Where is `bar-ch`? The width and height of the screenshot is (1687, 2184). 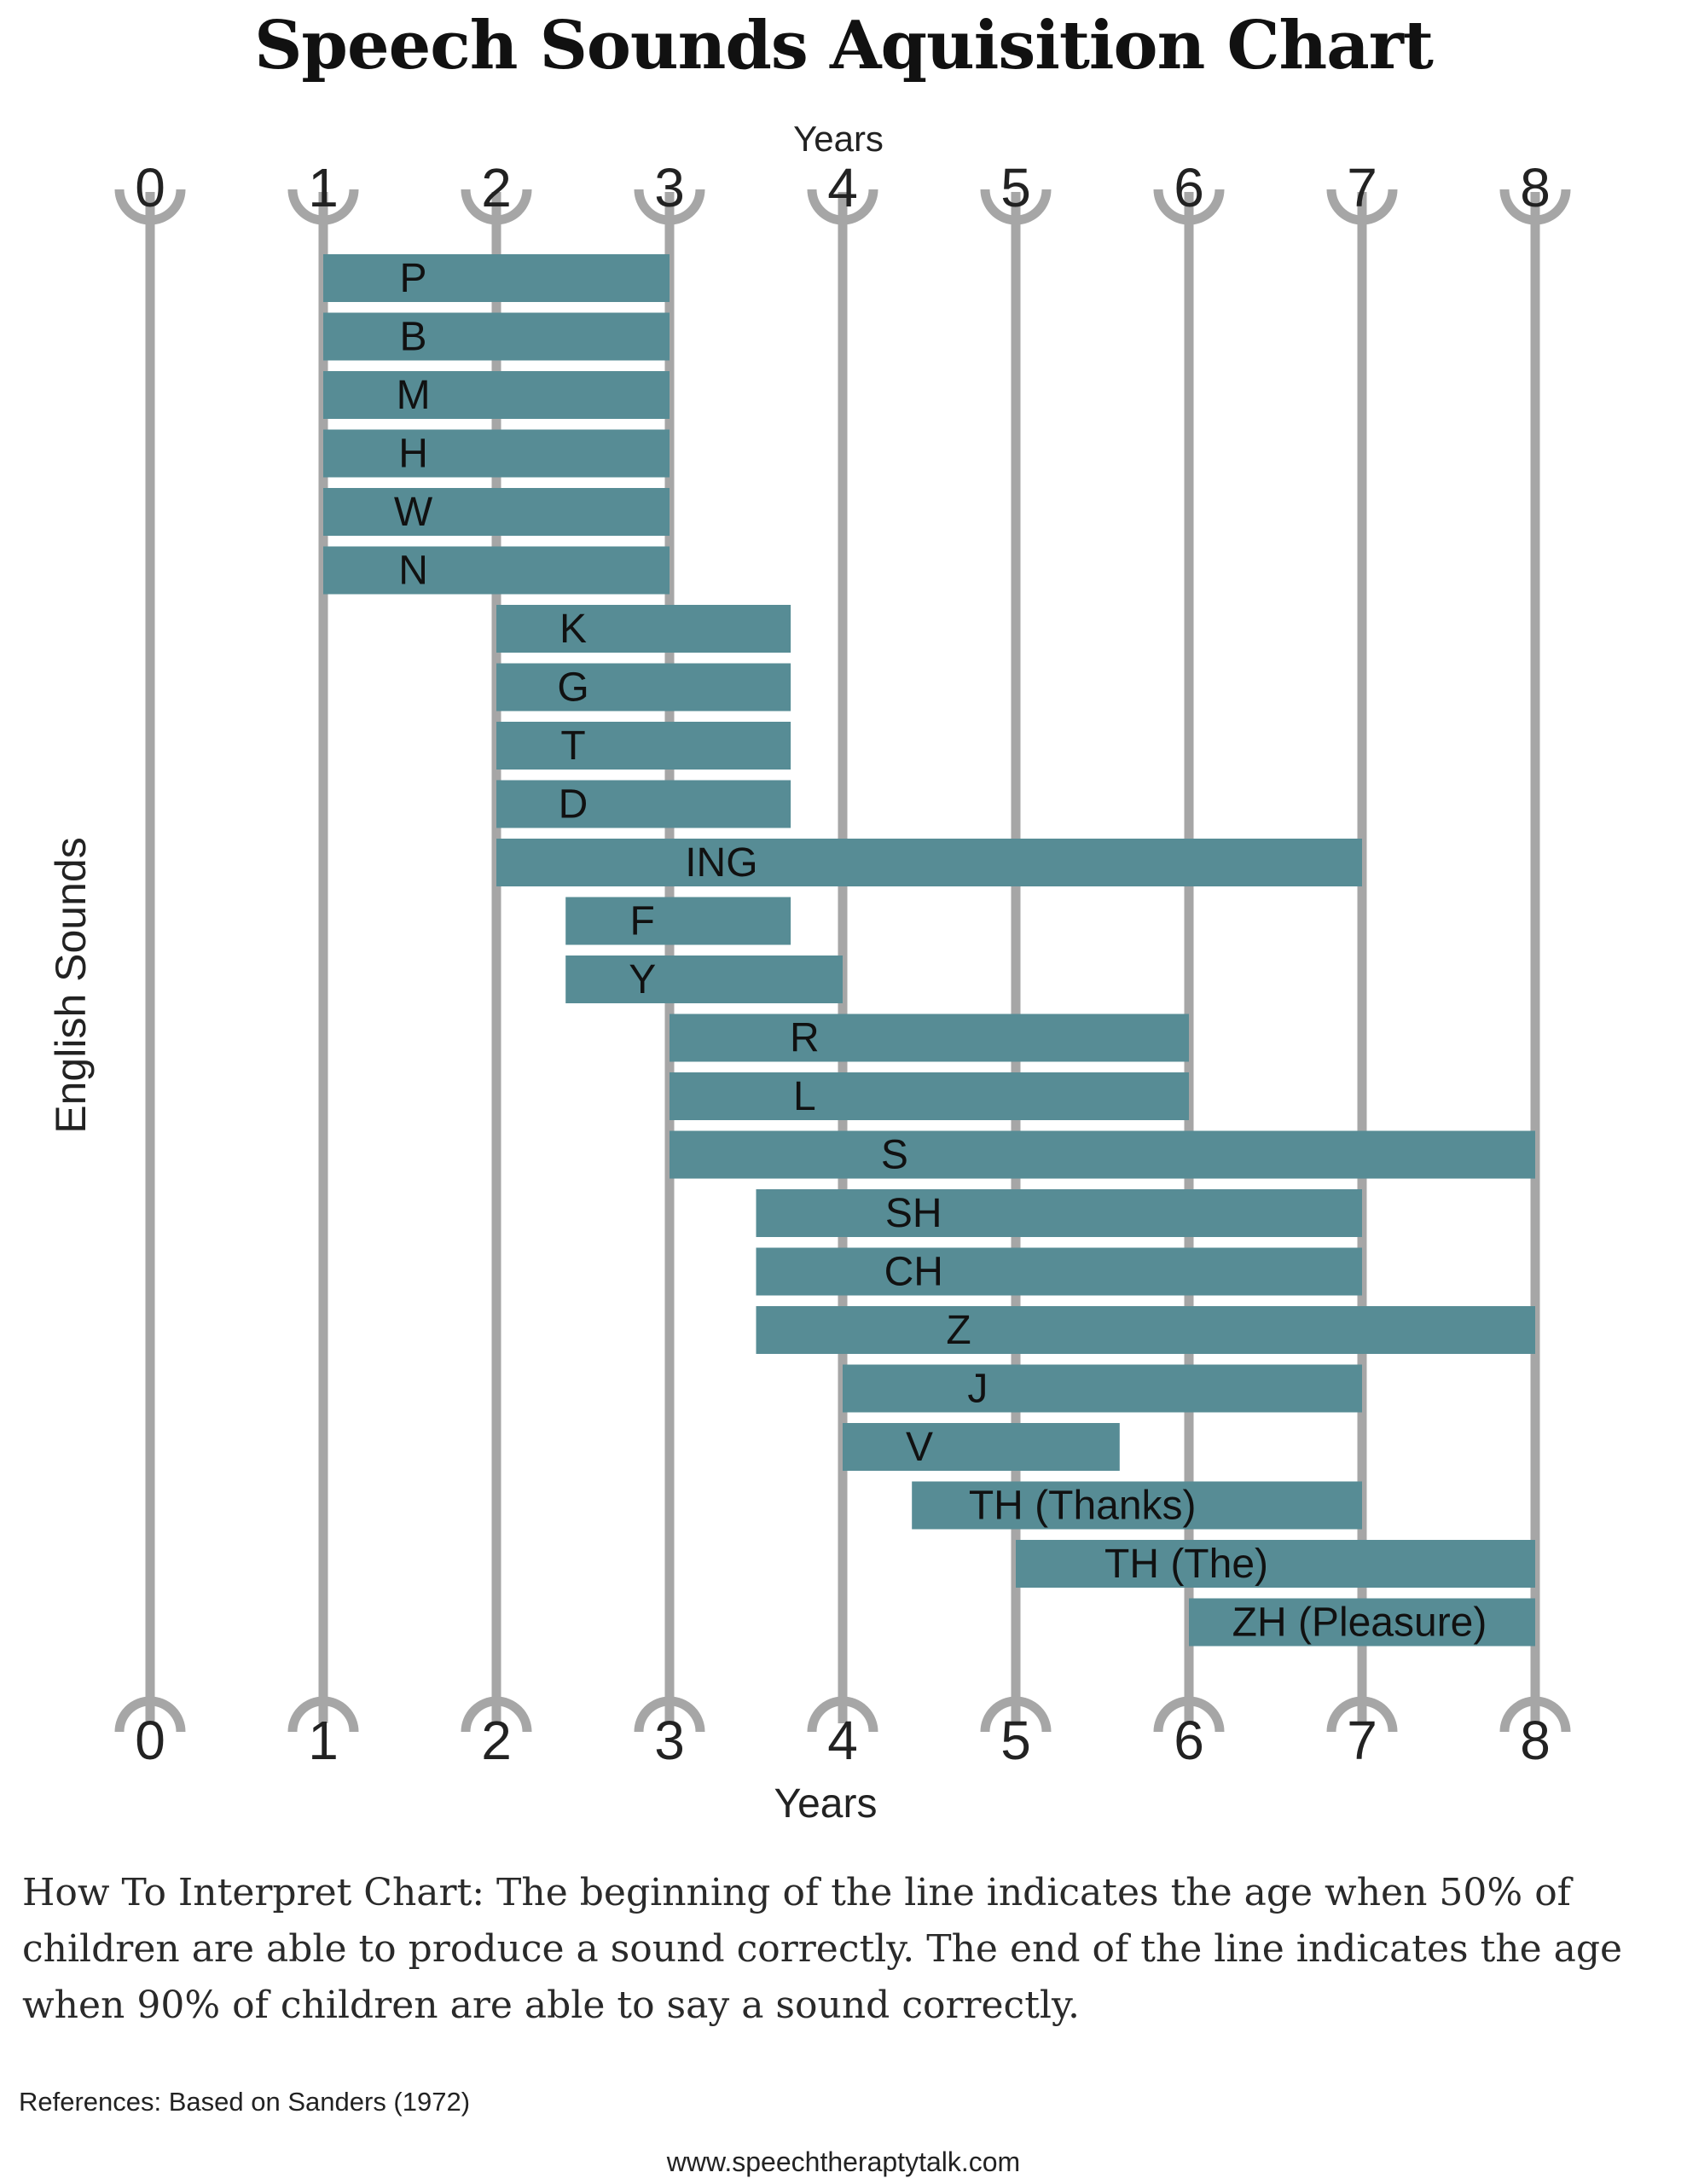
bar-ch is located at coordinates (1059, 1271).